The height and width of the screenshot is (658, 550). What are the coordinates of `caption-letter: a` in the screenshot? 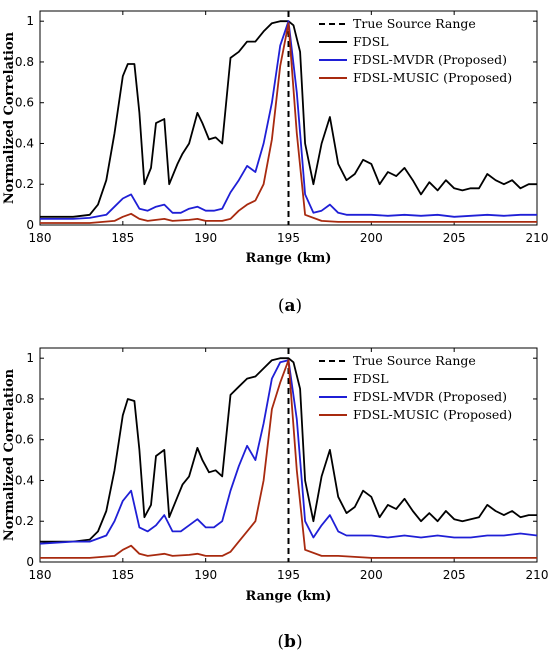 It's located at (289, 306).